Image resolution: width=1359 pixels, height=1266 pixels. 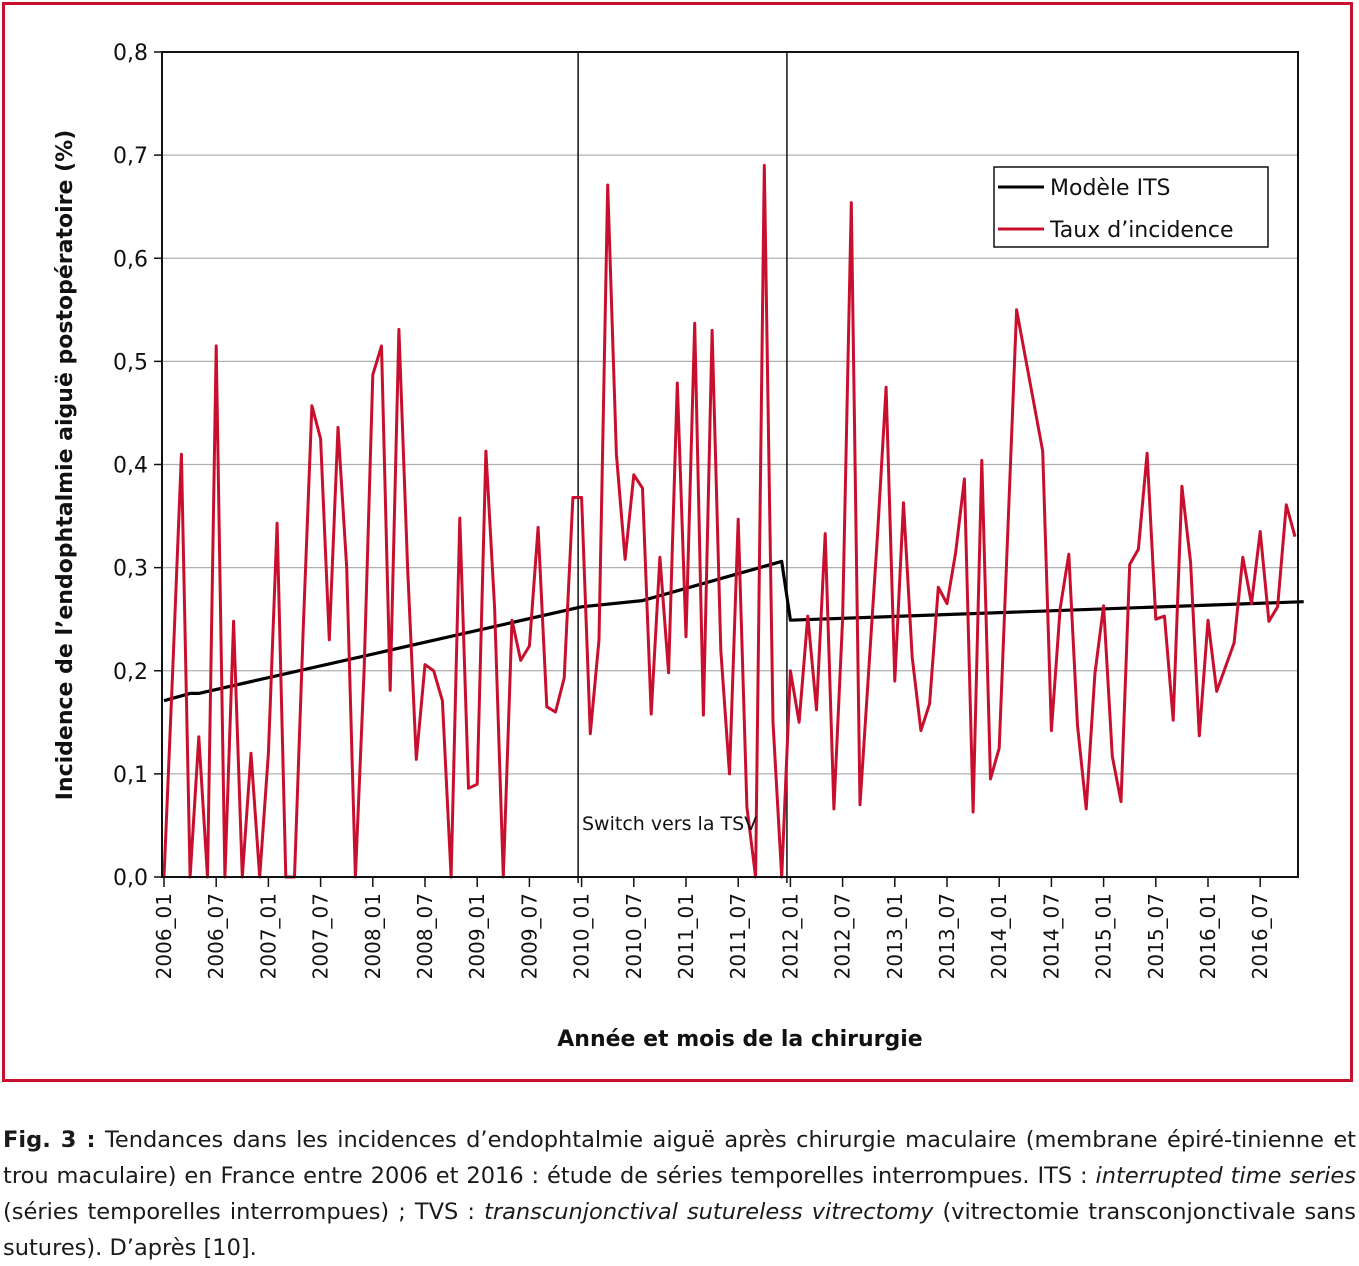 I want to click on x-tick-label: 2011_01, so click(x=686, y=936).